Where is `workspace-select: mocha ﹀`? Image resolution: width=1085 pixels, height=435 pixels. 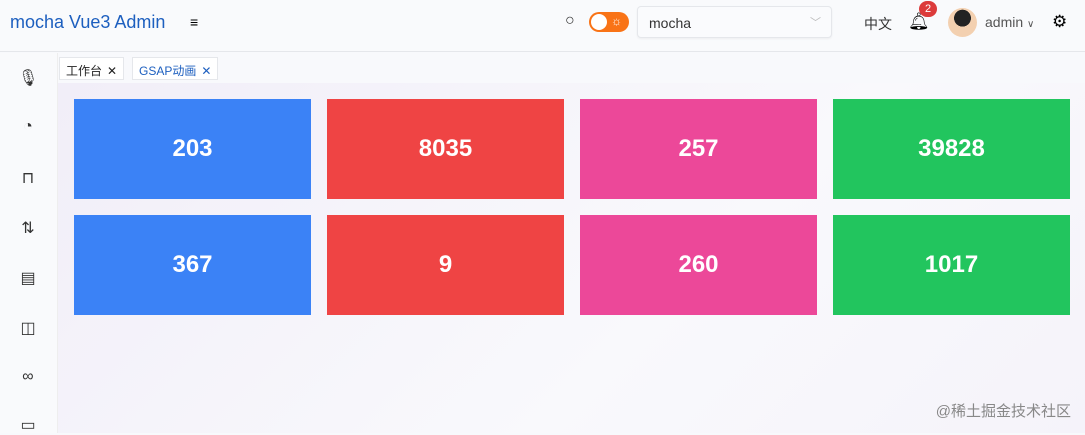
workspace-select: mocha ﹀ is located at coordinates (734, 22).